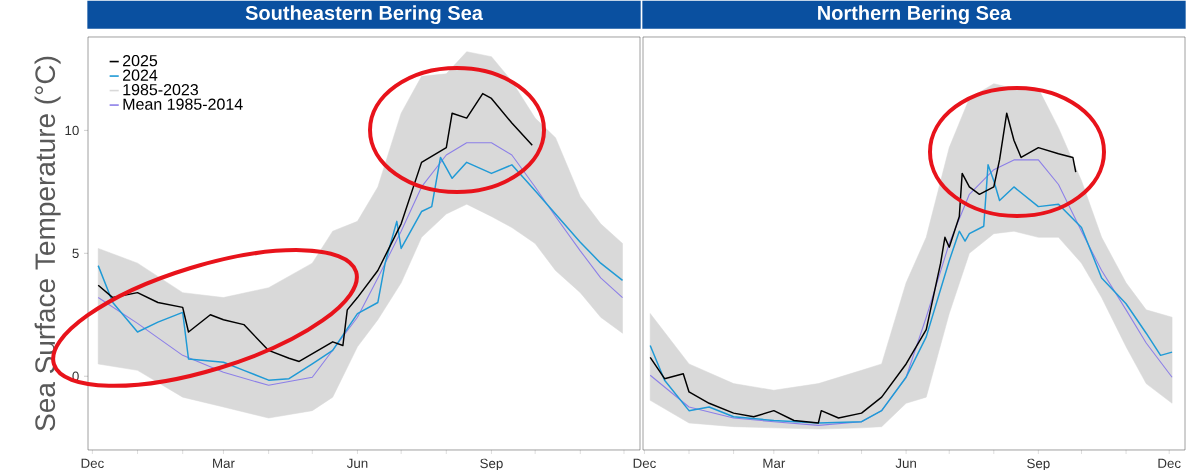  I want to click on y-tick-label: 10, so click(72, 130).